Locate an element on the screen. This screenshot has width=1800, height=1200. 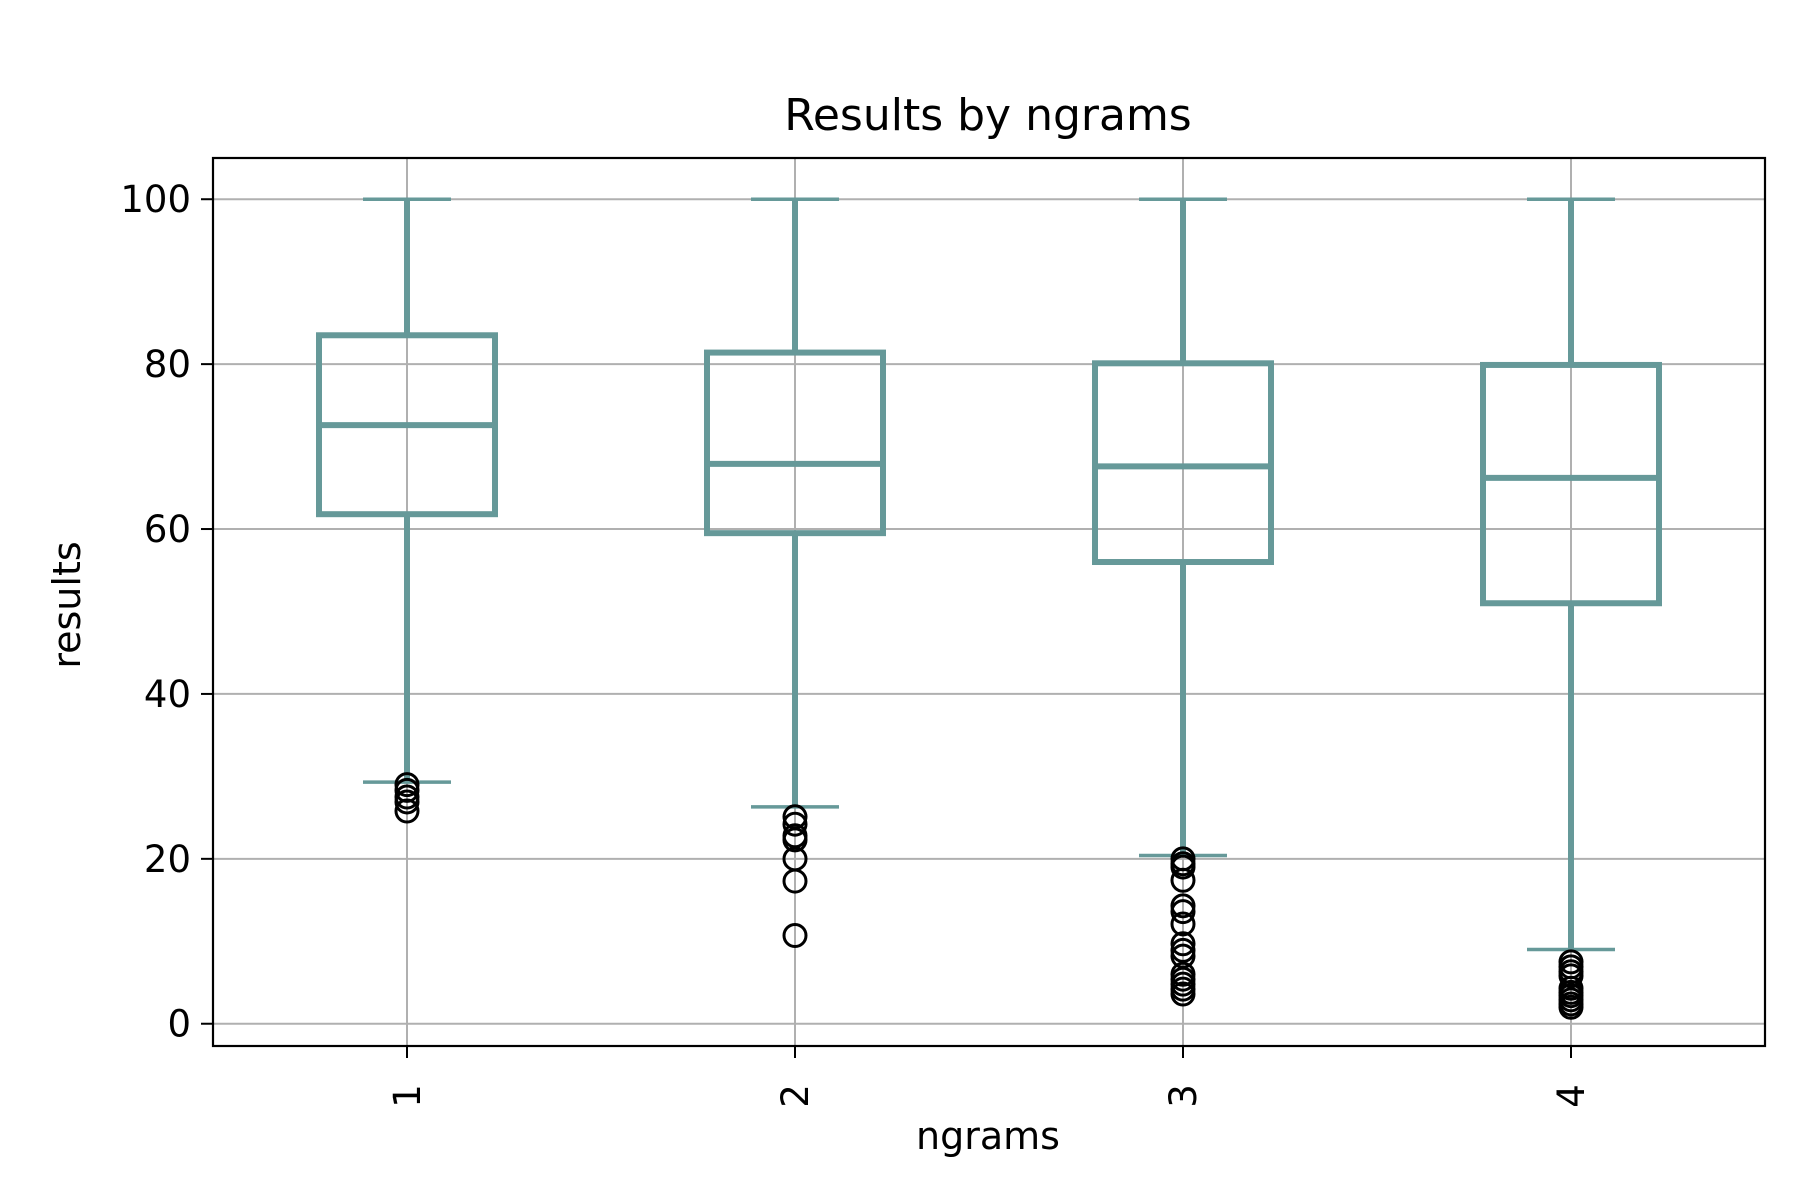
y-tick-label: 80 is located at coordinates (167, 364).